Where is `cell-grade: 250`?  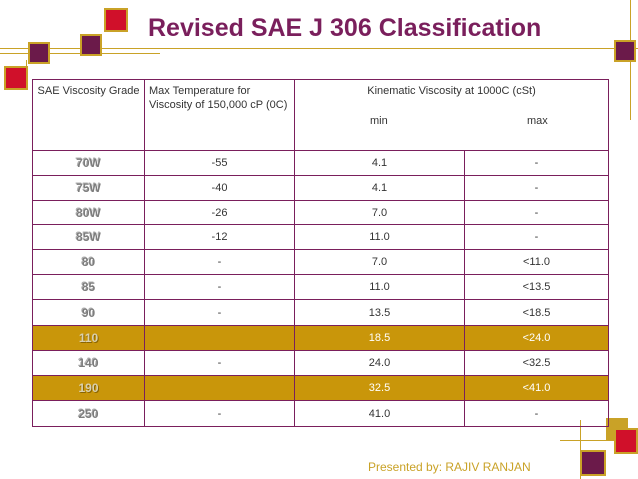 cell-grade: 250 is located at coordinates (88, 413).